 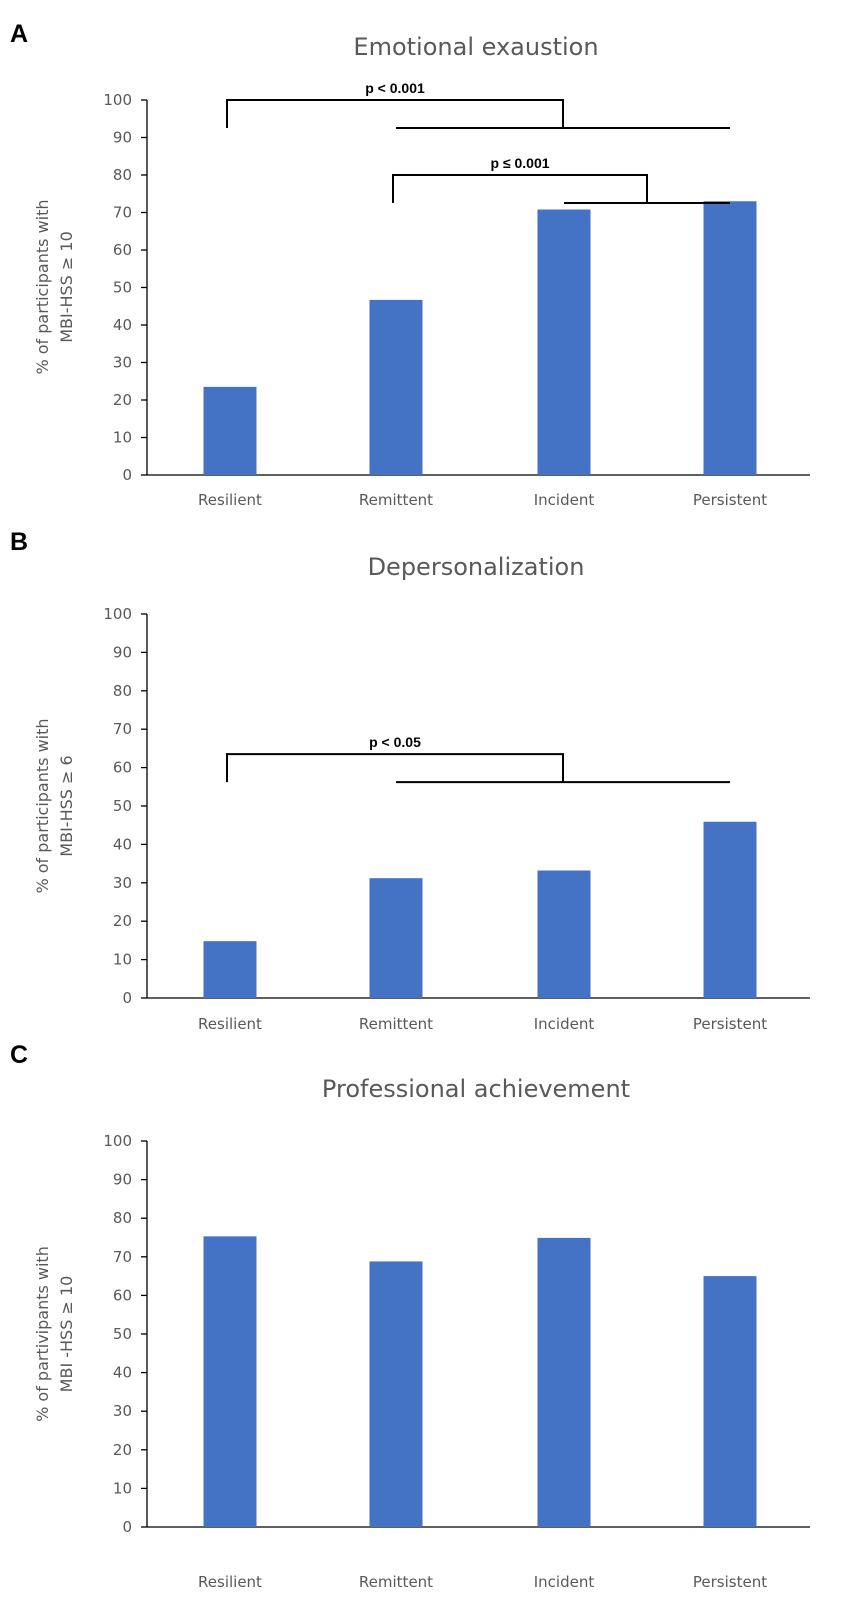 I want to click on significance-label: p ≤ 0.001, so click(x=519, y=163).